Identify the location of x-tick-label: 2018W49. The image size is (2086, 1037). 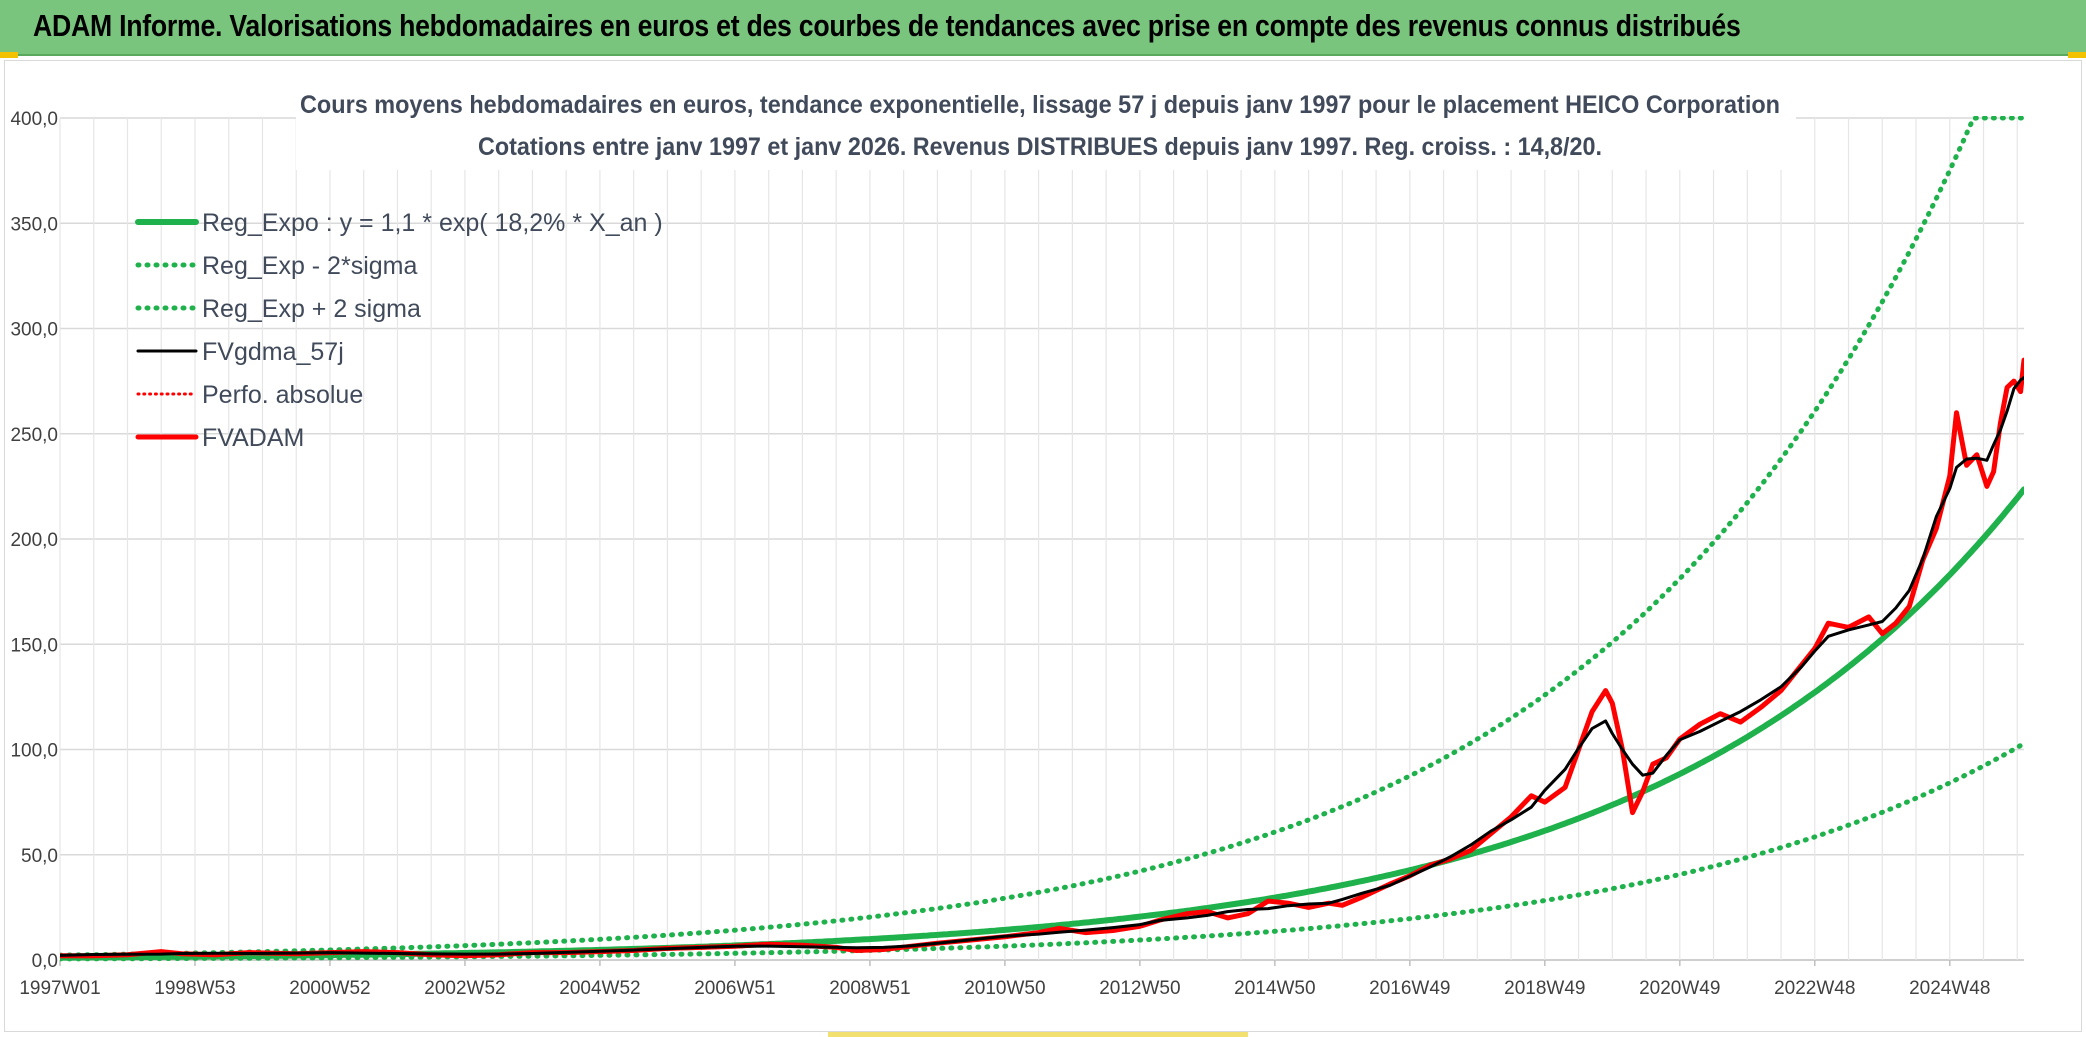
(1544, 988).